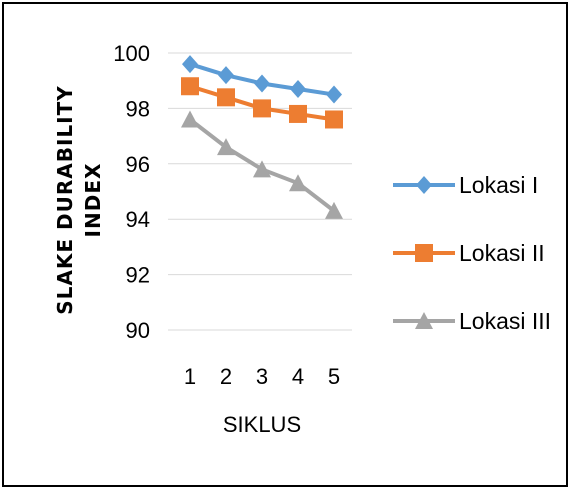 The image size is (572, 491). I want to click on x-tick-label: 2, so click(226, 376).